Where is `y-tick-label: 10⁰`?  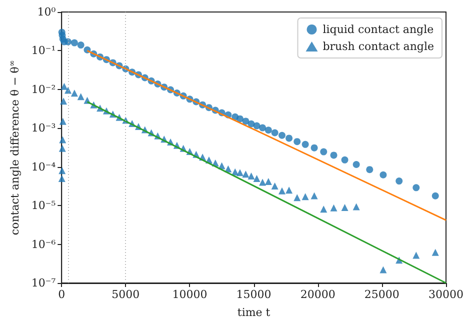
y-tick-label: 10⁰ is located at coordinates (46, 12).